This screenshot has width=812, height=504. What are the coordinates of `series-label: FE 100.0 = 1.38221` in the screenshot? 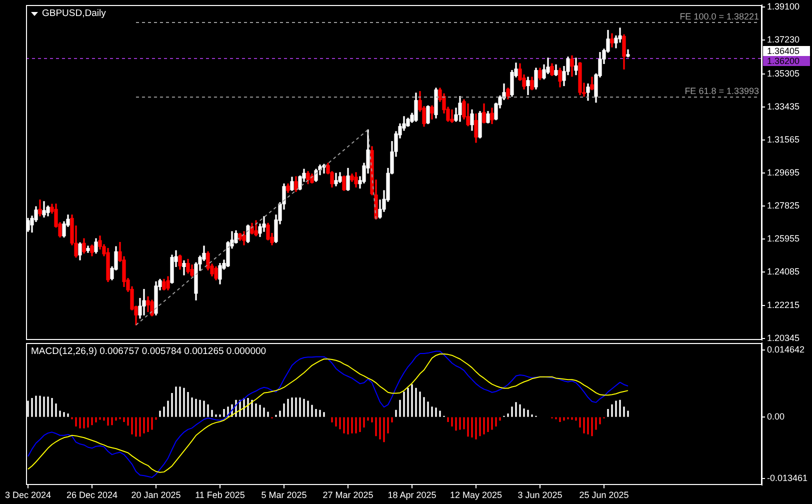 It's located at (719, 16).